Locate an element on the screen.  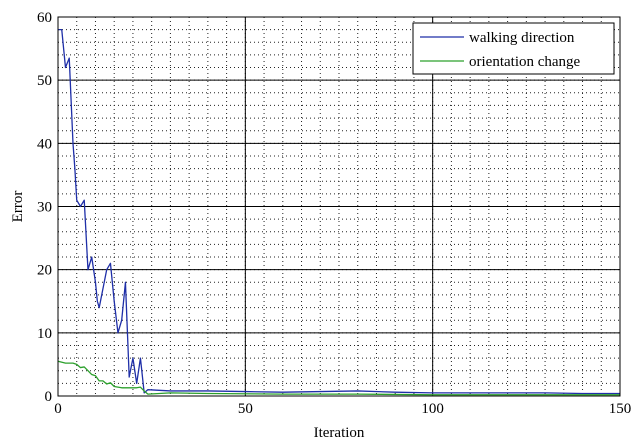
legend-box is located at coordinates (513, 48).